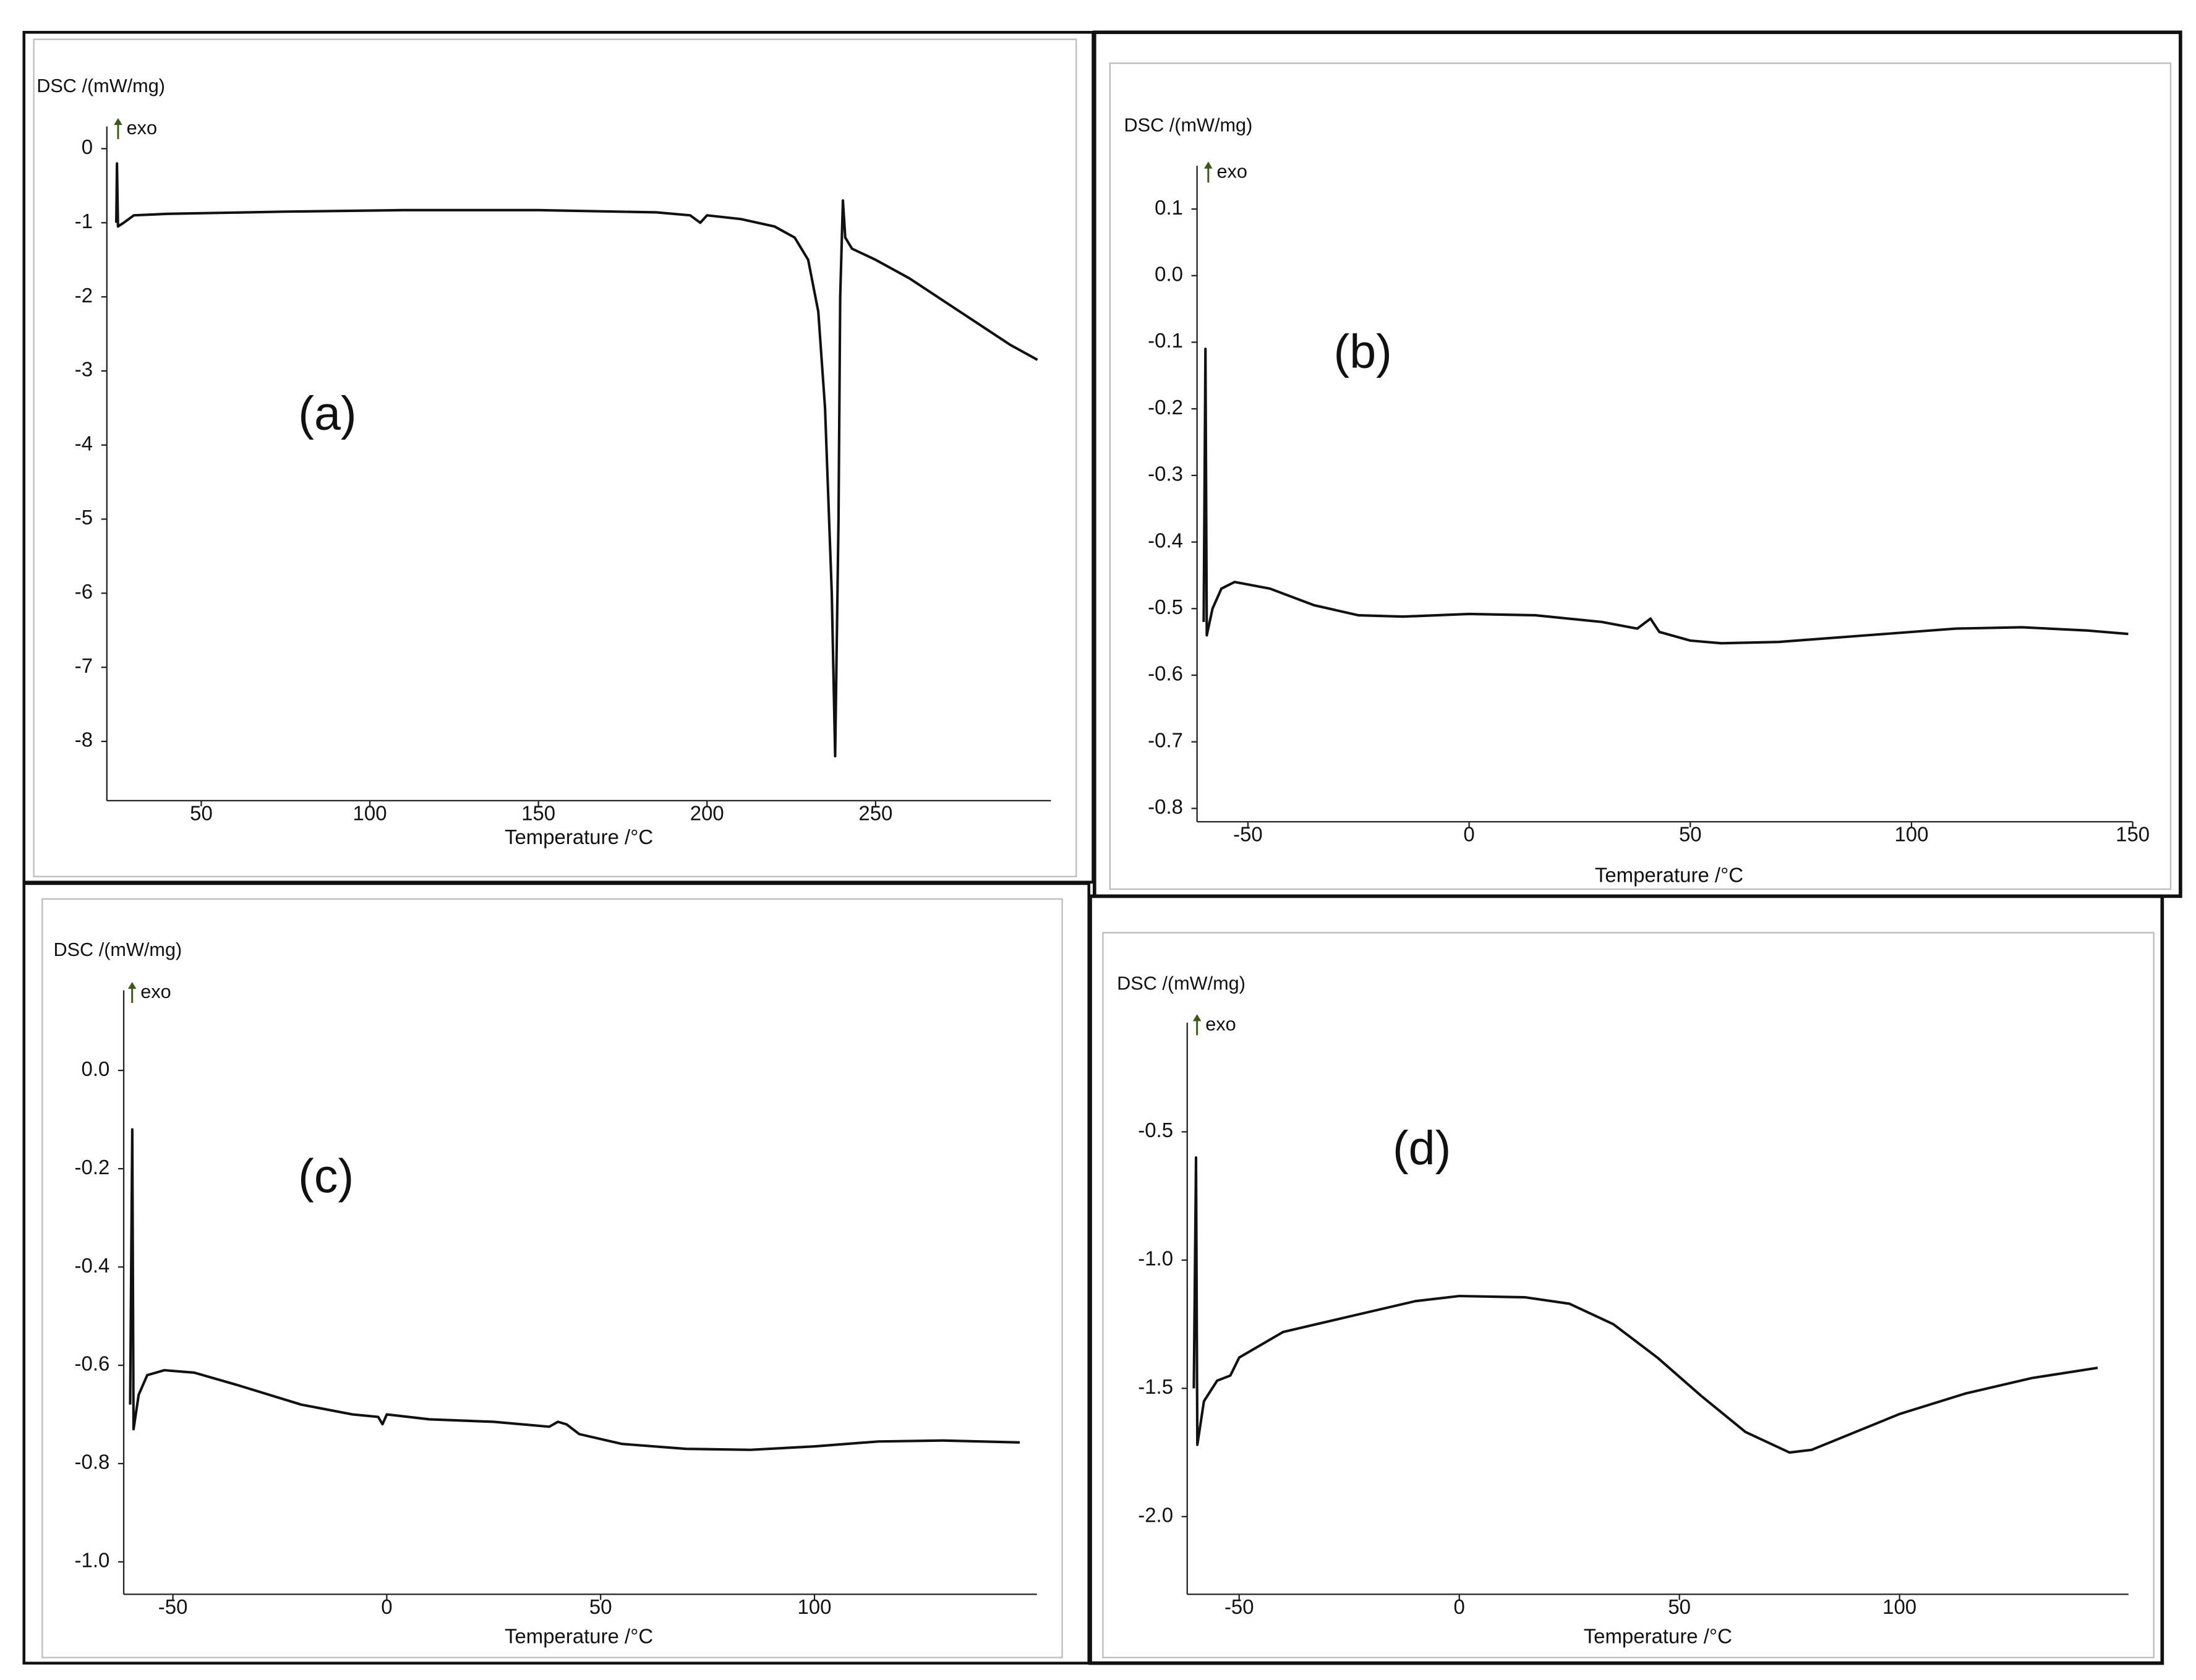  I want to click on y-tick-label: -0.3, so click(1165, 474).